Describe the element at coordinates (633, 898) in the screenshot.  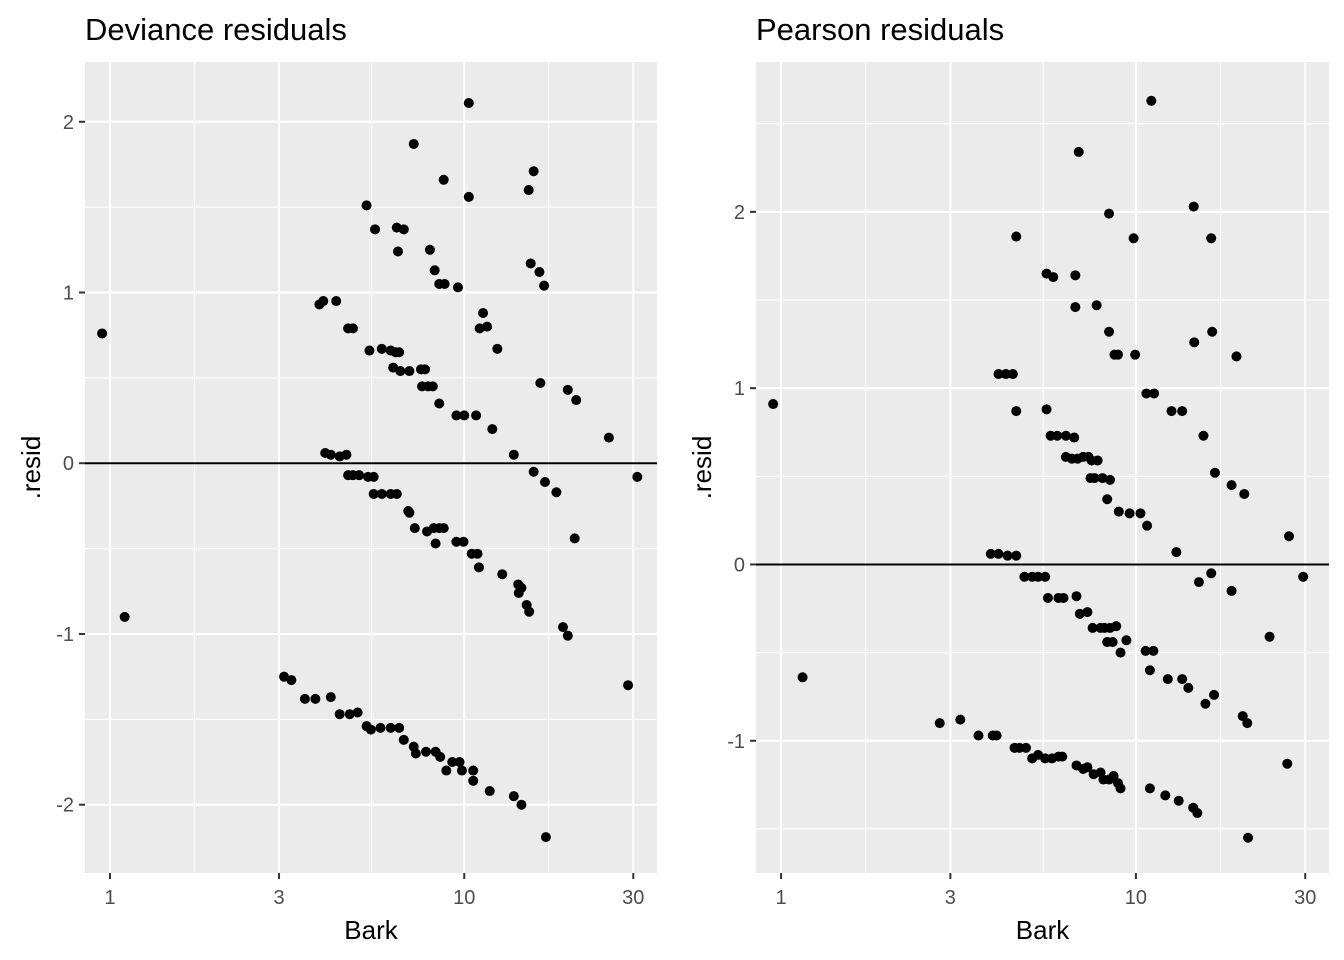
I see `deviance-x-tick-label: 30` at that location.